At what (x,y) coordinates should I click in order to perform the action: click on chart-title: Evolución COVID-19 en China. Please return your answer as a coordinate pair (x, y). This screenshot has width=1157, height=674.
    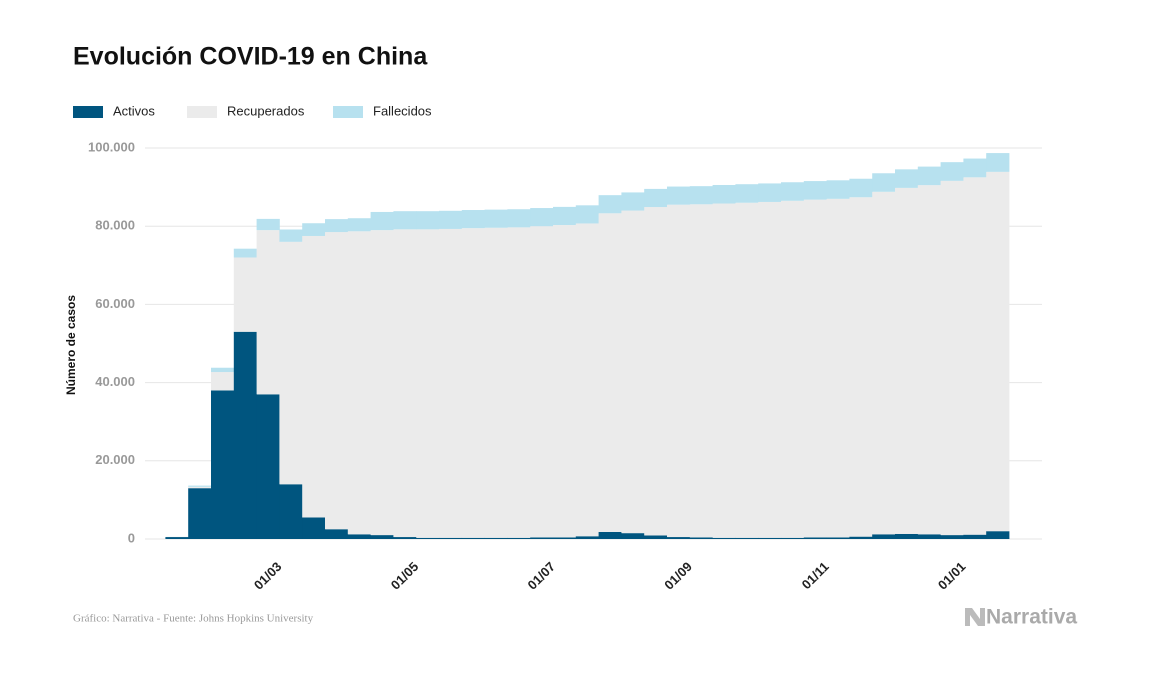
    Looking at the image, I should click on (250, 57).